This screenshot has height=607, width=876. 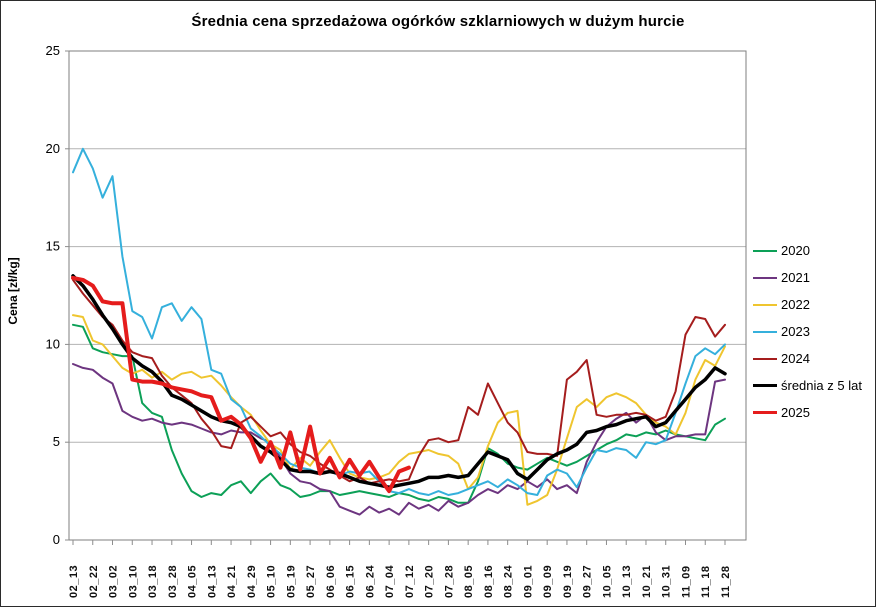 What do you see at coordinates (528, 581) in the screenshot?
I see `x-tick-label-09_01: 09_01` at bounding box center [528, 581].